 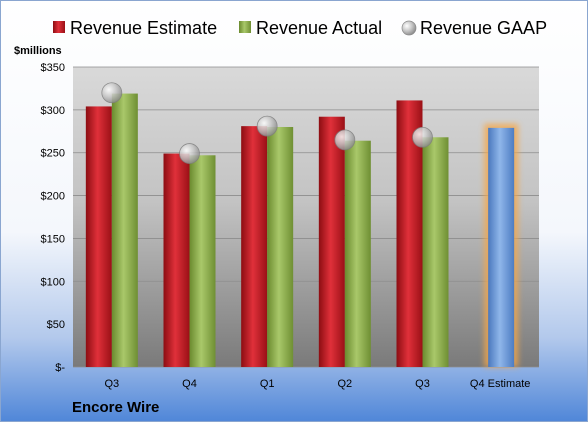 What do you see at coordinates (53, 154) in the screenshot?
I see `y-tick-label: $250` at bounding box center [53, 154].